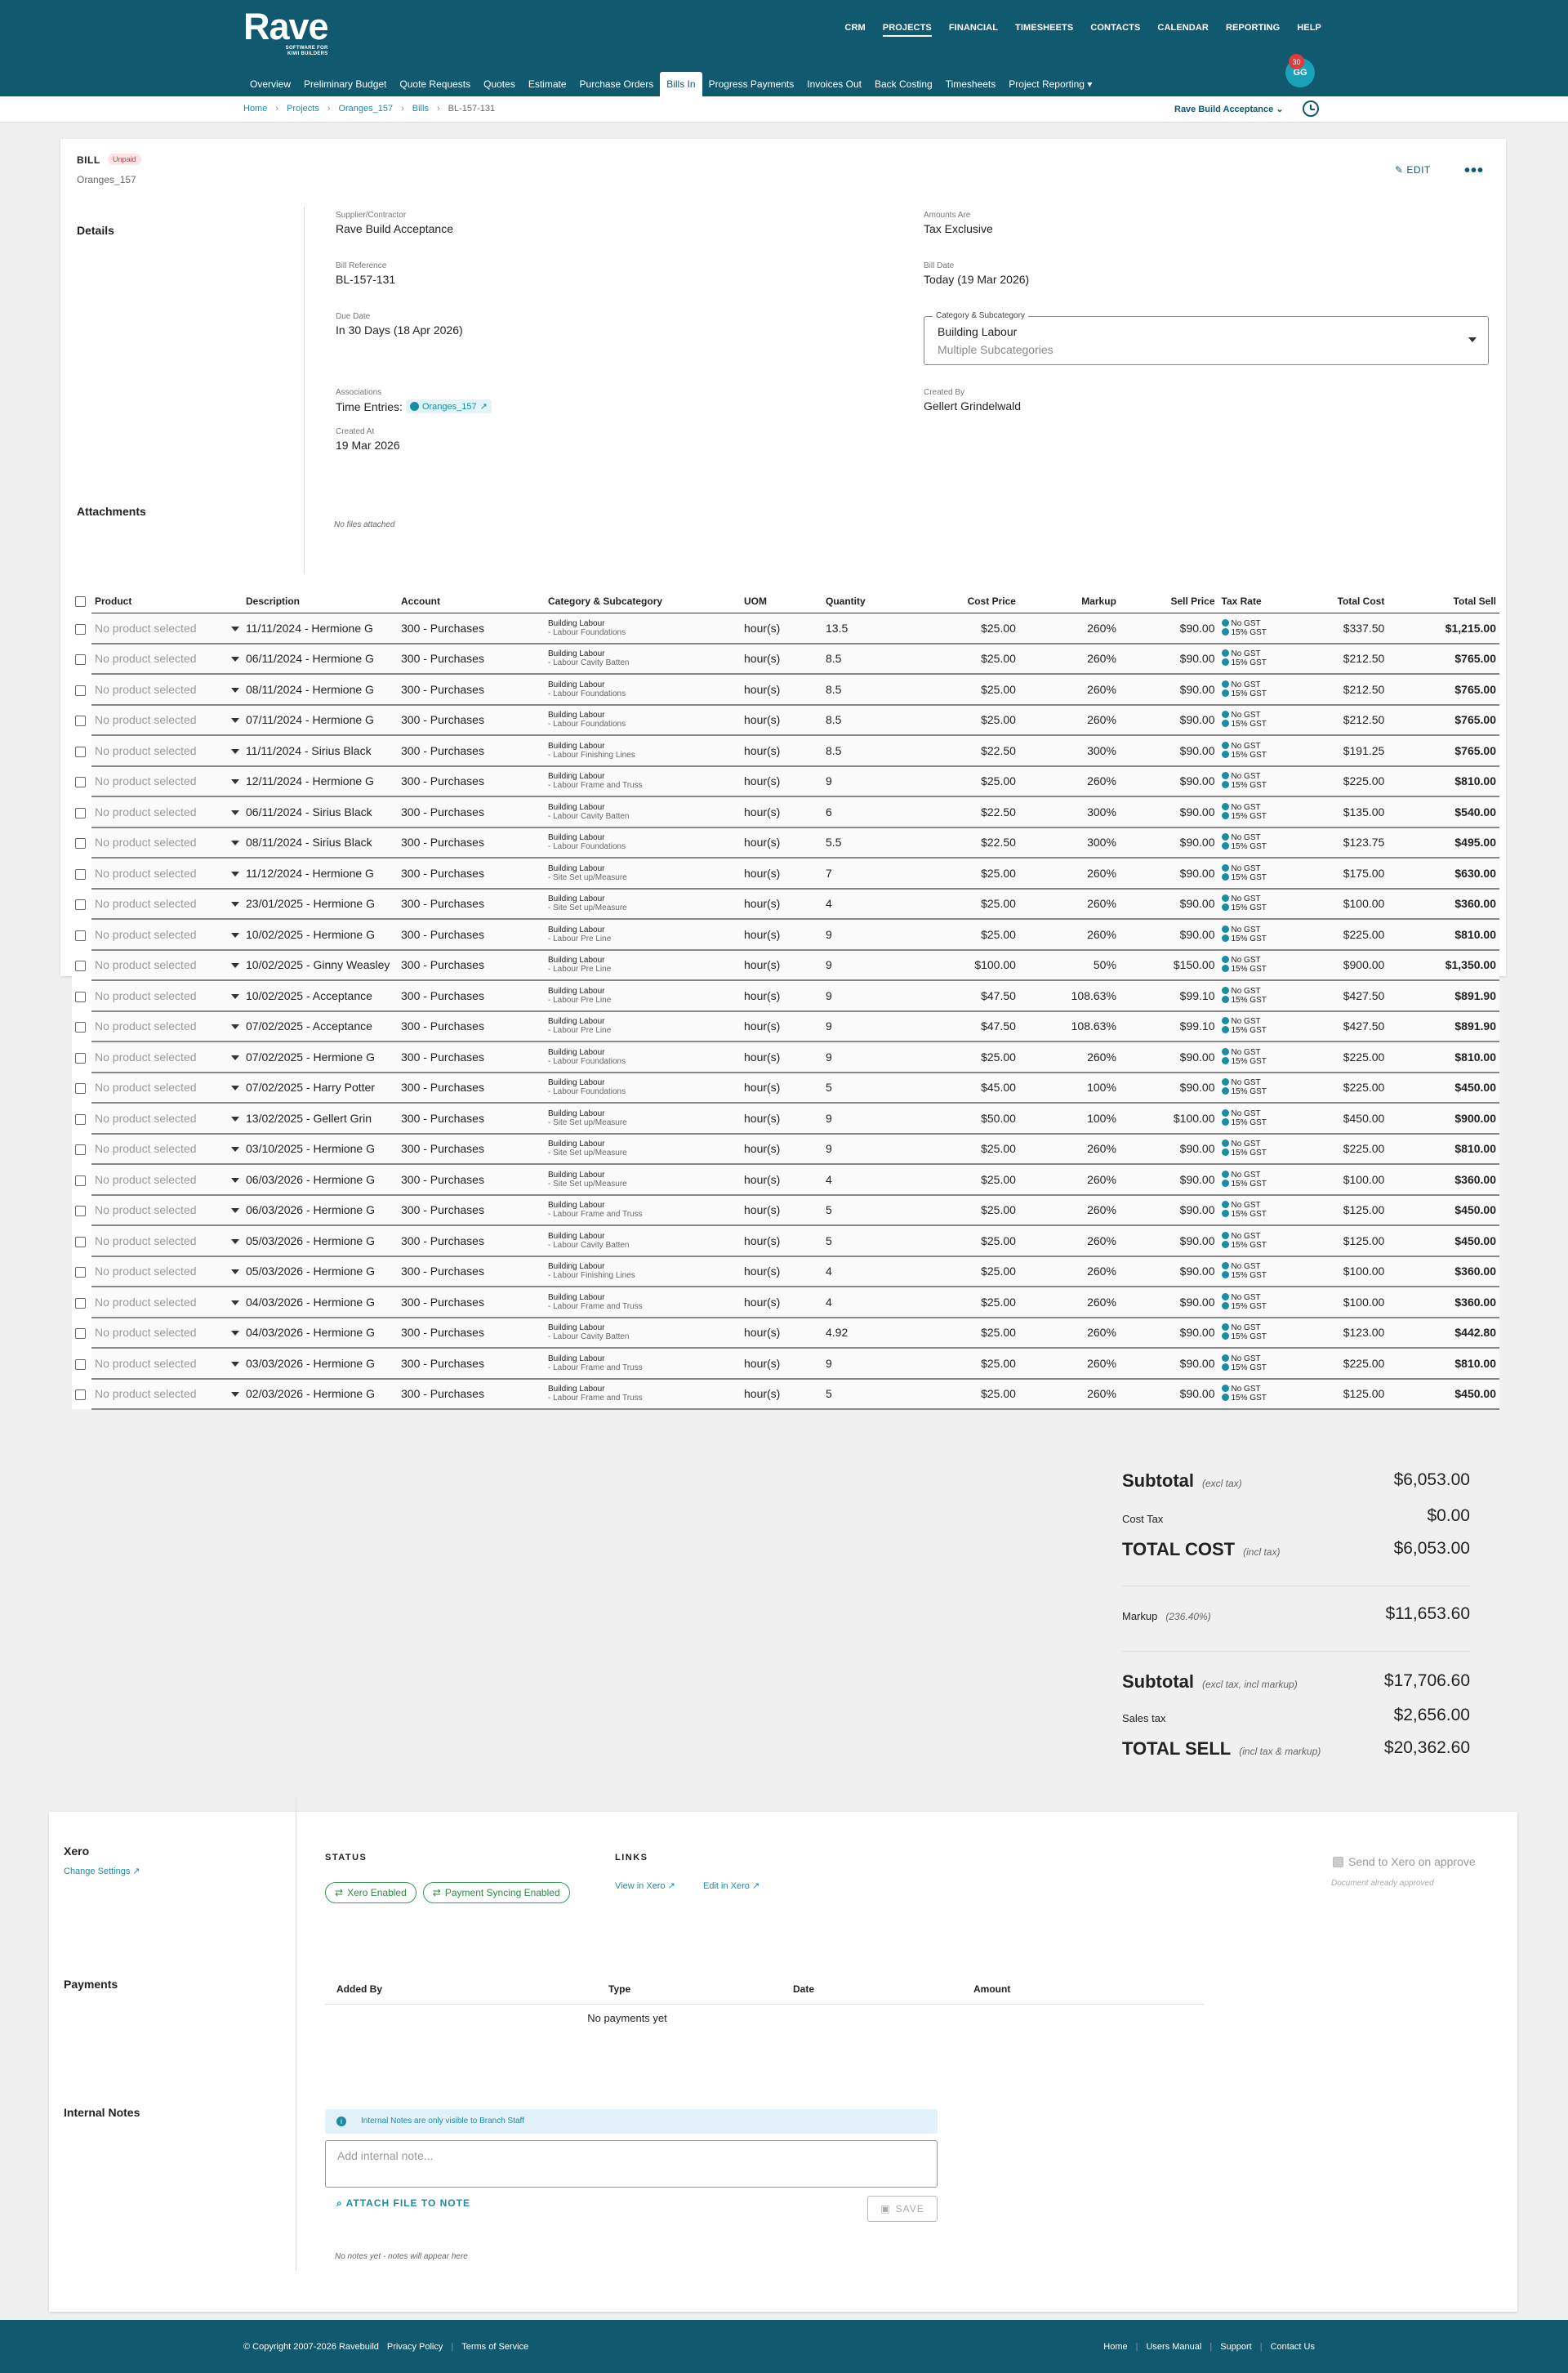 The height and width of the screenshot is (2373, 1568). What do you see at coordinates (1069, 1088) in the screenshot?
I see `markup-cell: 100%` at bounding box center [1069, 1088].